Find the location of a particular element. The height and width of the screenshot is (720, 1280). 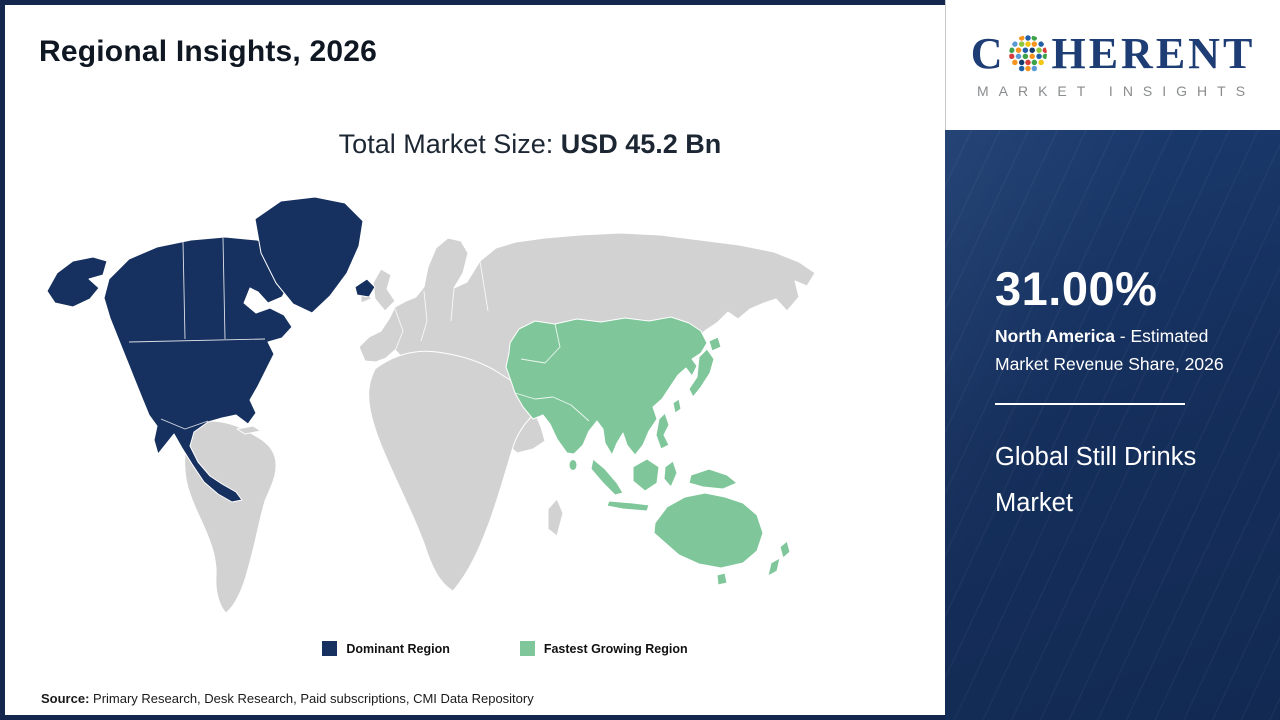

dominant-region-swatch is located at coordinates (330, 648).